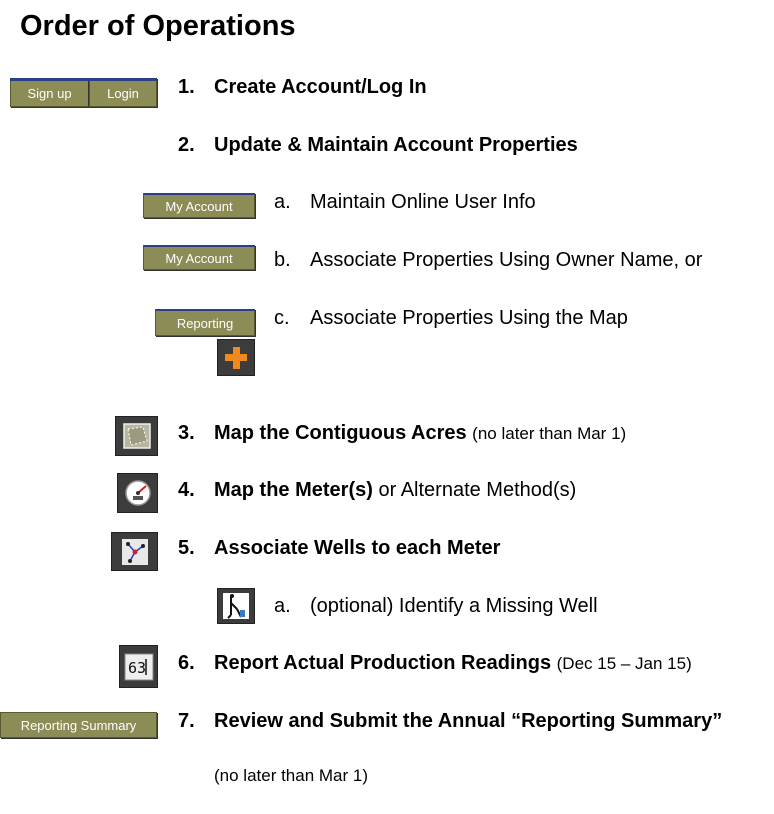  What do you see at coordinates (469, 318) in the screenshot?
I see `substep-text: Associate Properties Using the Map` at bounding box center [469, 318].